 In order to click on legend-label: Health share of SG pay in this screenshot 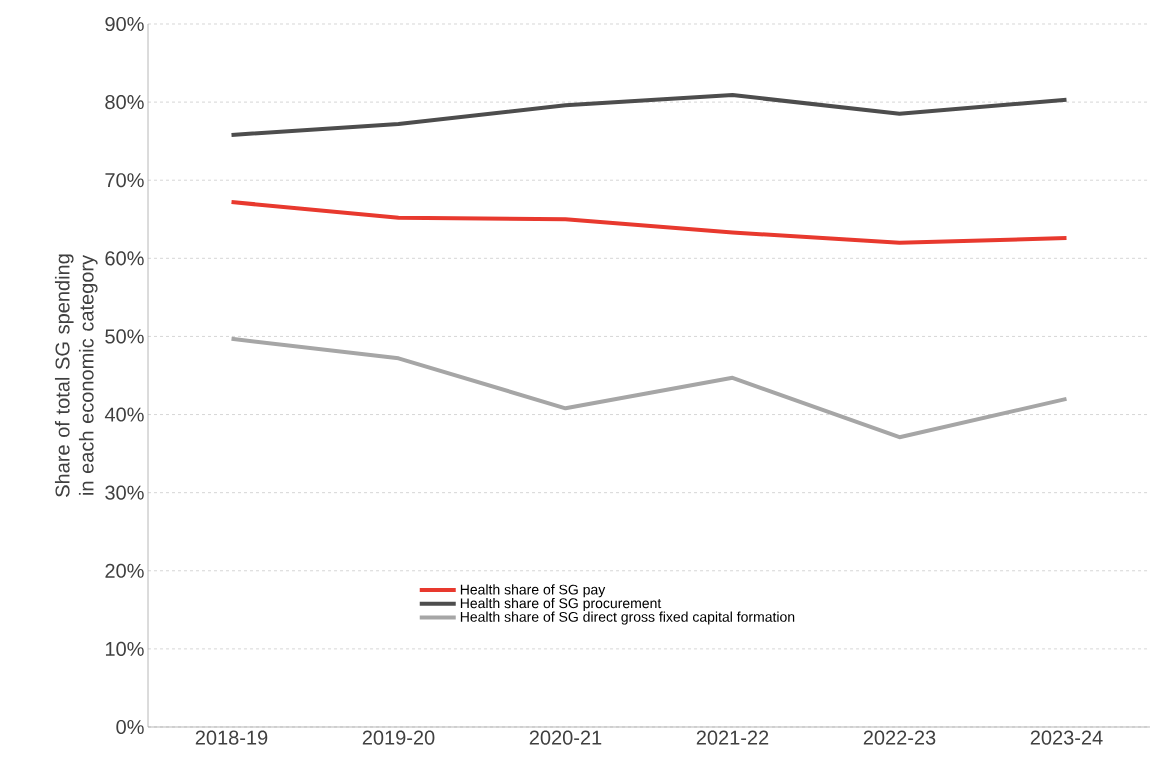, I will do `click(533, 591)`.